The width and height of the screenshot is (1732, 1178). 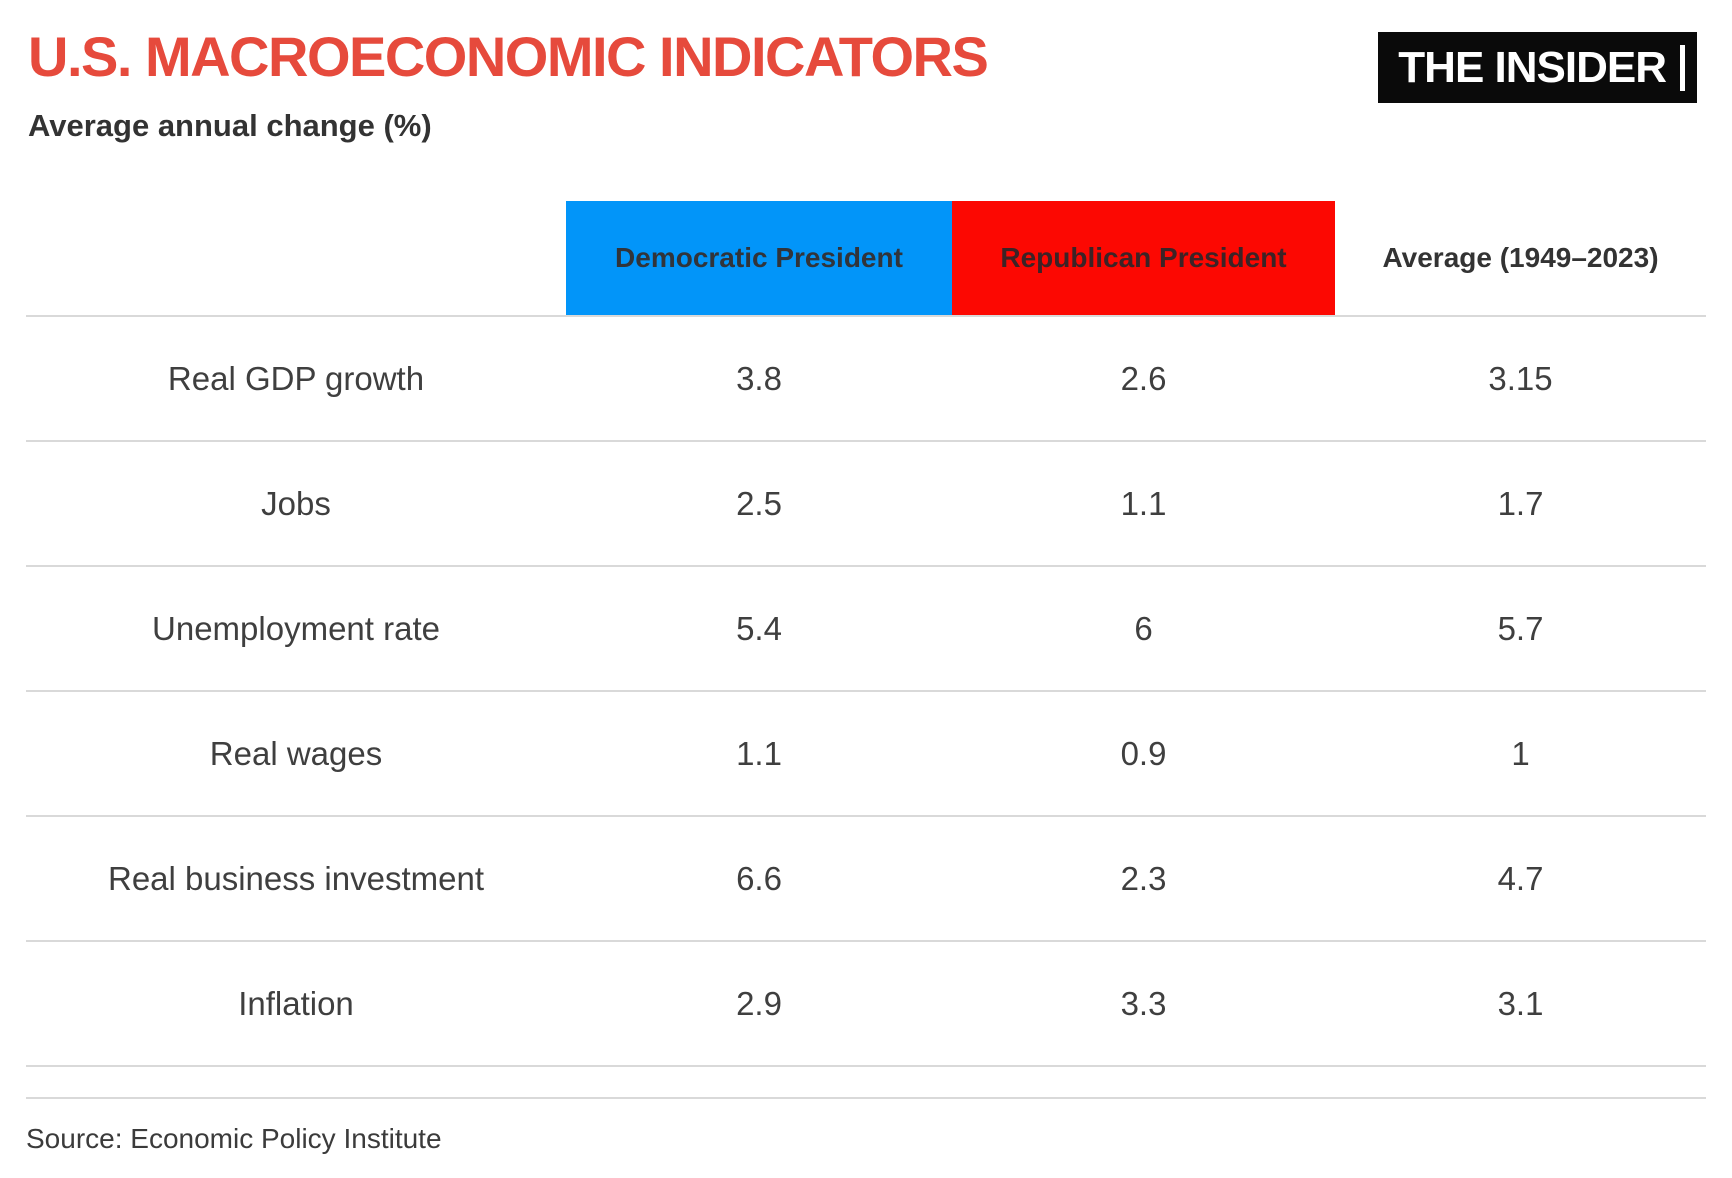 I want to click on chart-footer: Source: Economic Policy Institute, so click(x=866, y=1127).